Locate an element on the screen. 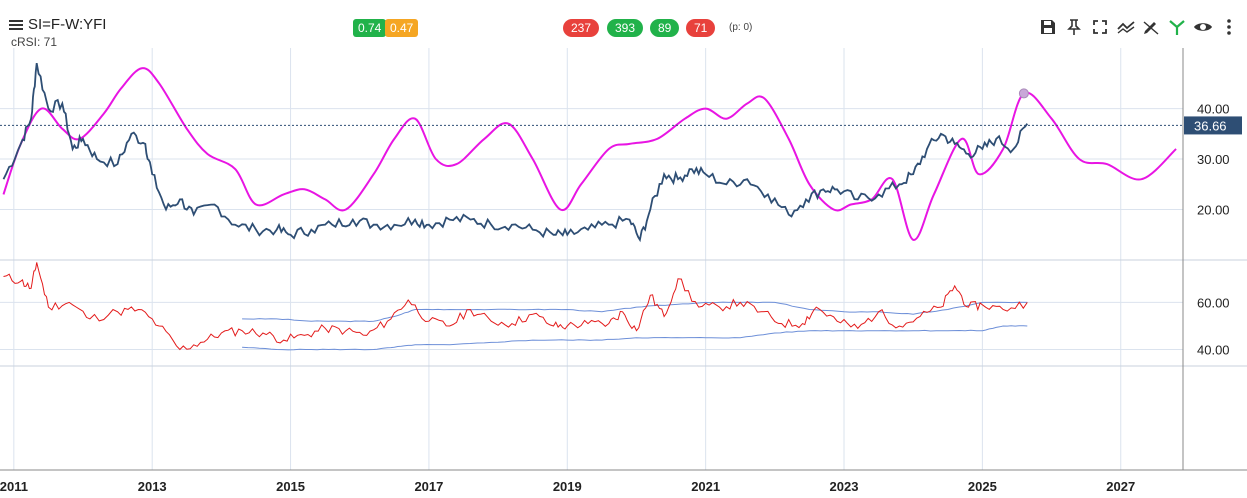 Image resolution: width=1247 pixels, height=498 pixels. upper-band-line is located at coordinates (634, 312).